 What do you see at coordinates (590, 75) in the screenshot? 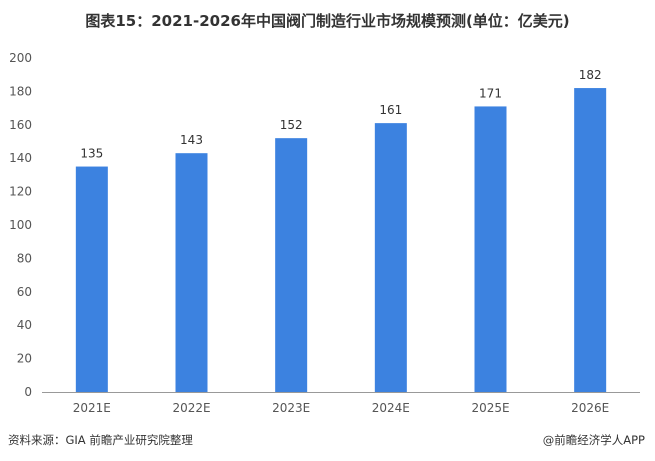
I see `data-label: 182` at bounding box center [590, 75].